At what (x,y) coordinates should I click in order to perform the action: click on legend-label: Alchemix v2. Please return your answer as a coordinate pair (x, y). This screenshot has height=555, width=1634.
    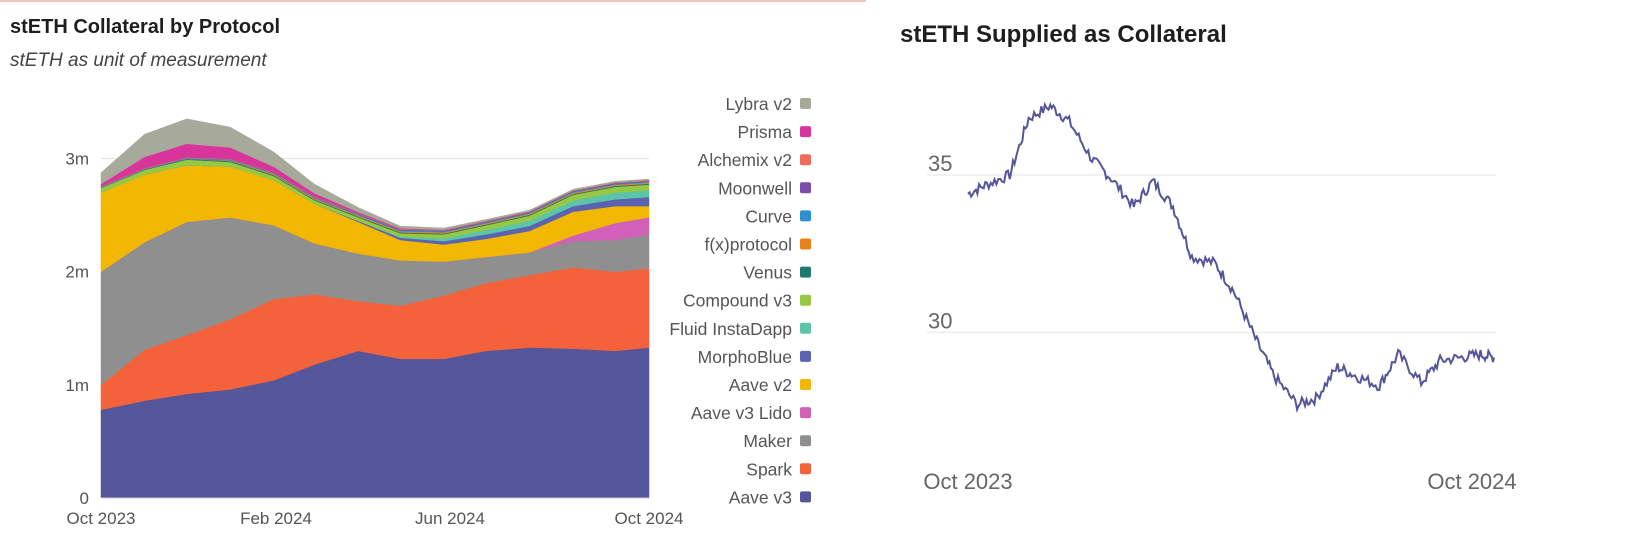
    Looking at the image, I should click on (745, 160).